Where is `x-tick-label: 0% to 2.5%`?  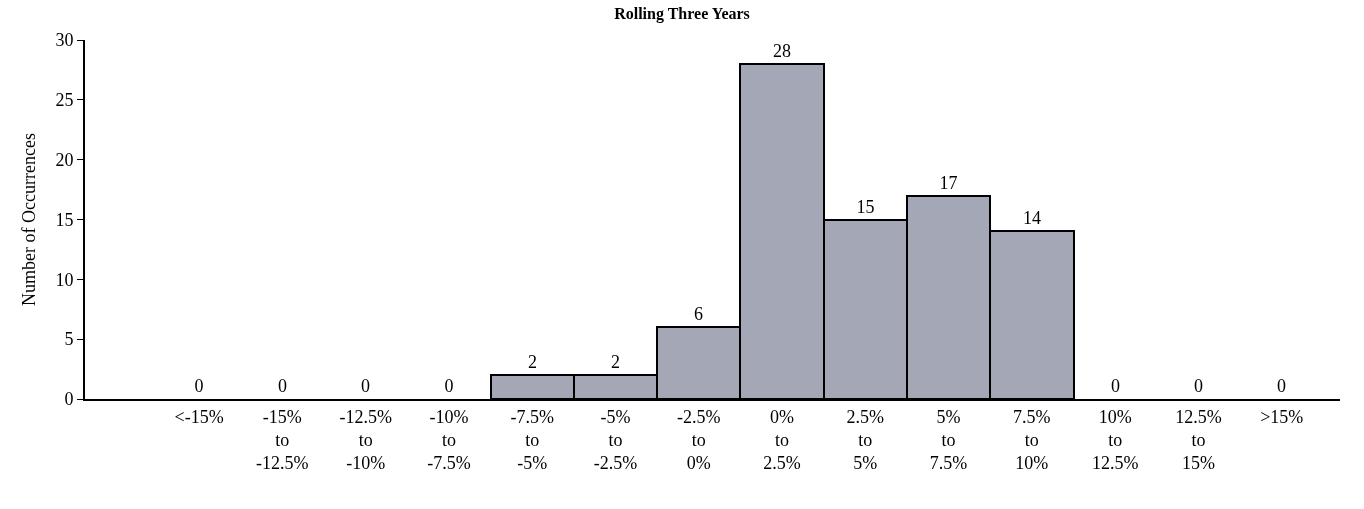
x-tick-label: 0% to 2.5% is located at coordinates (782, 440).